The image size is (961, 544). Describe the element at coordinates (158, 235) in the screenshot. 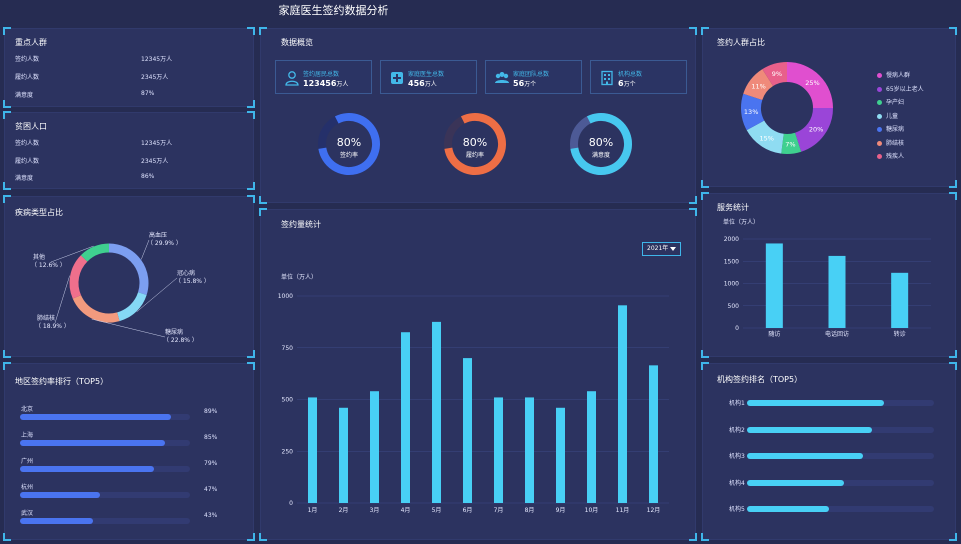

I see `donut-category-label: 高血压` at that location.